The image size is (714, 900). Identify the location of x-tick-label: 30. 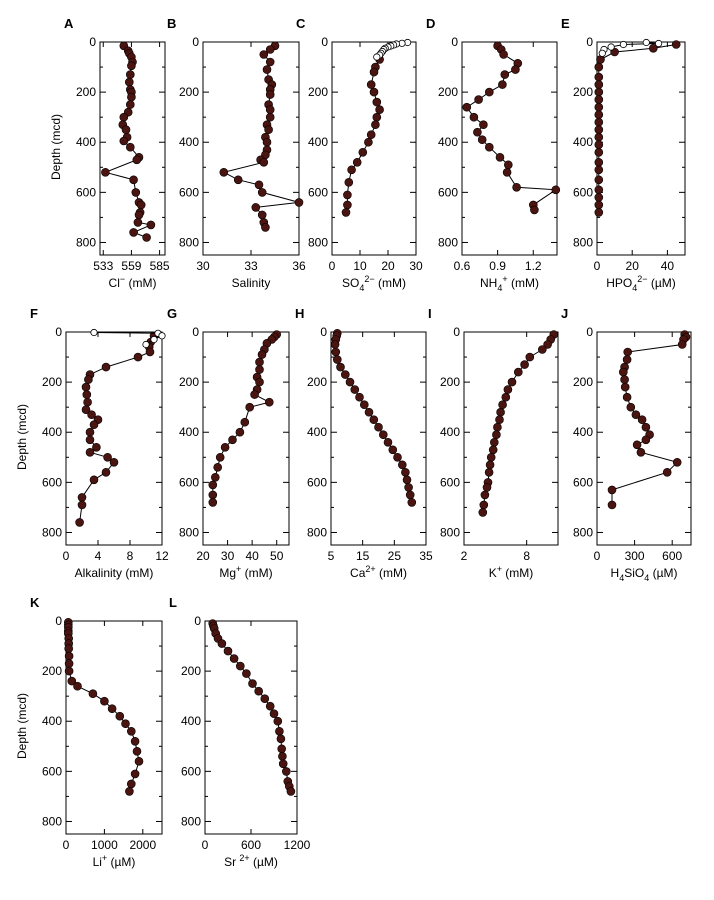
(416, 266).